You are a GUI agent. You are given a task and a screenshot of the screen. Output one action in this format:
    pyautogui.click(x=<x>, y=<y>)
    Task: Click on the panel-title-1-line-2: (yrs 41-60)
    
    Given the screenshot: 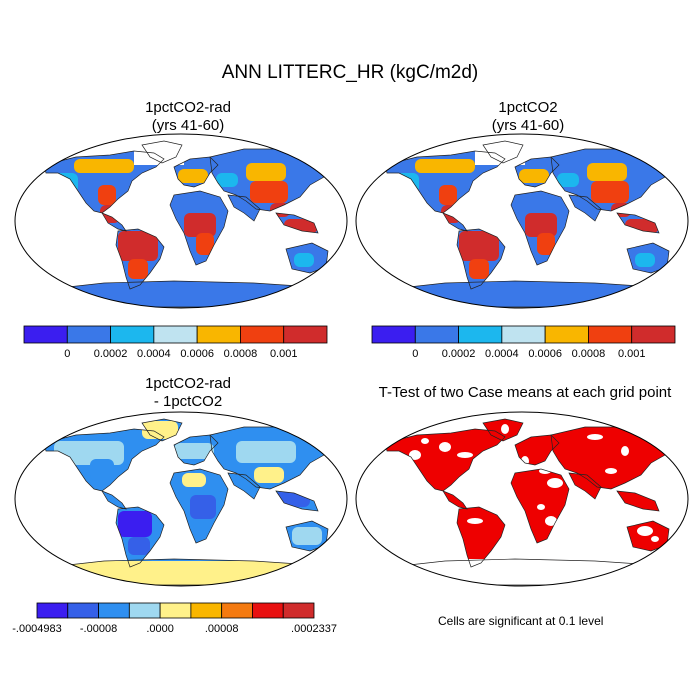 What is the action you would take?
    pyautogui.click(x=188, y=125)
    